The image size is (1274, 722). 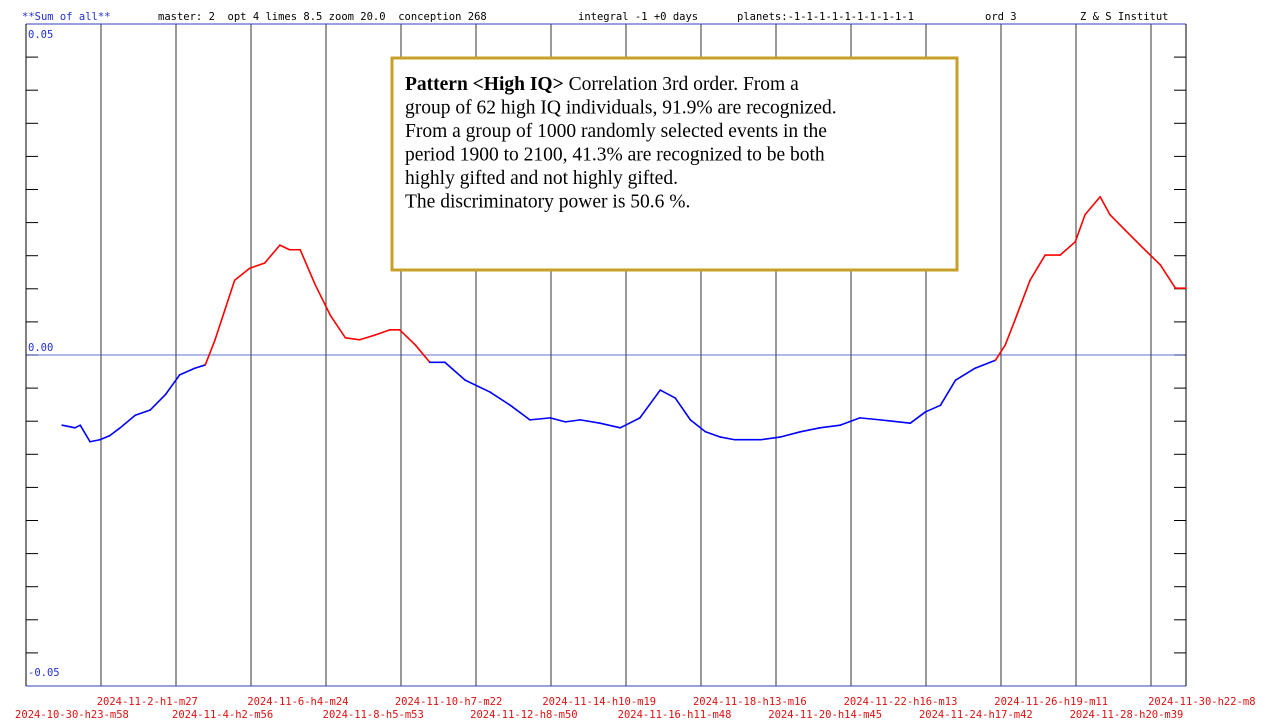 What do you see at coordinates (40, 348) in the screenshot?
I see `y-tick-label: 0.00` at bounding box center [40, 348].